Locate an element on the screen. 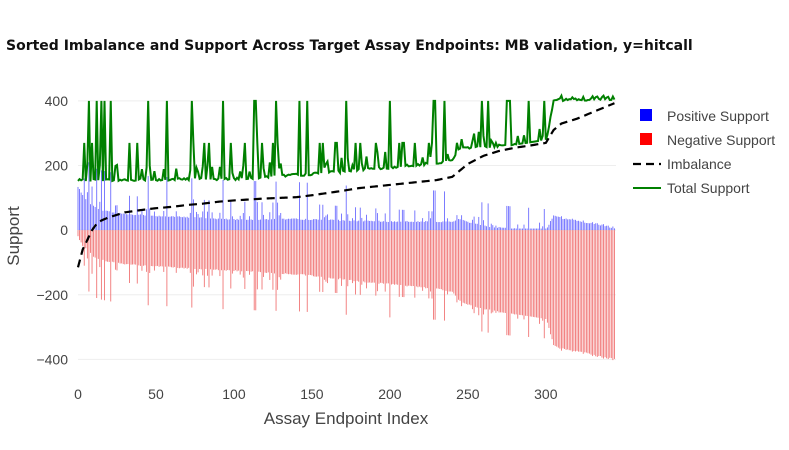 The image size is (789, 450). y-axis-ticks: 400 200 0 −200 −400 is located at coordinates (52, 230).